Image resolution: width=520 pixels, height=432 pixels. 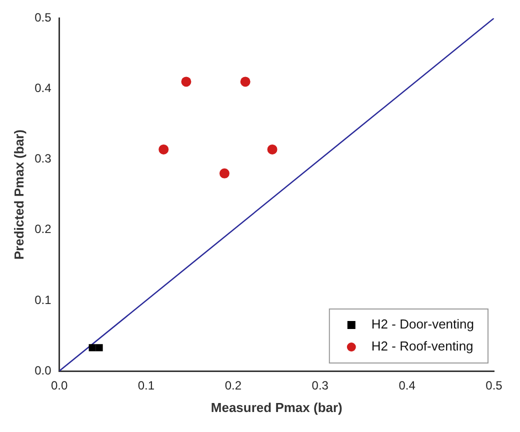 I want to click on x-tick-label: 0.0, so click(x=59, y=385).